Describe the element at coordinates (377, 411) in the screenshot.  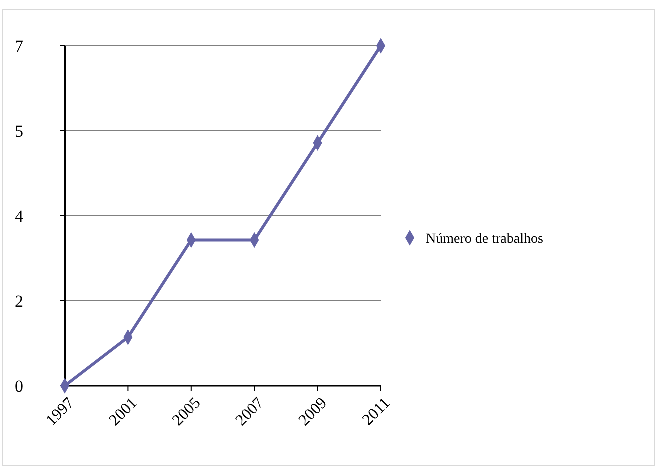
I see `x-tick-label: 2011` at that location.